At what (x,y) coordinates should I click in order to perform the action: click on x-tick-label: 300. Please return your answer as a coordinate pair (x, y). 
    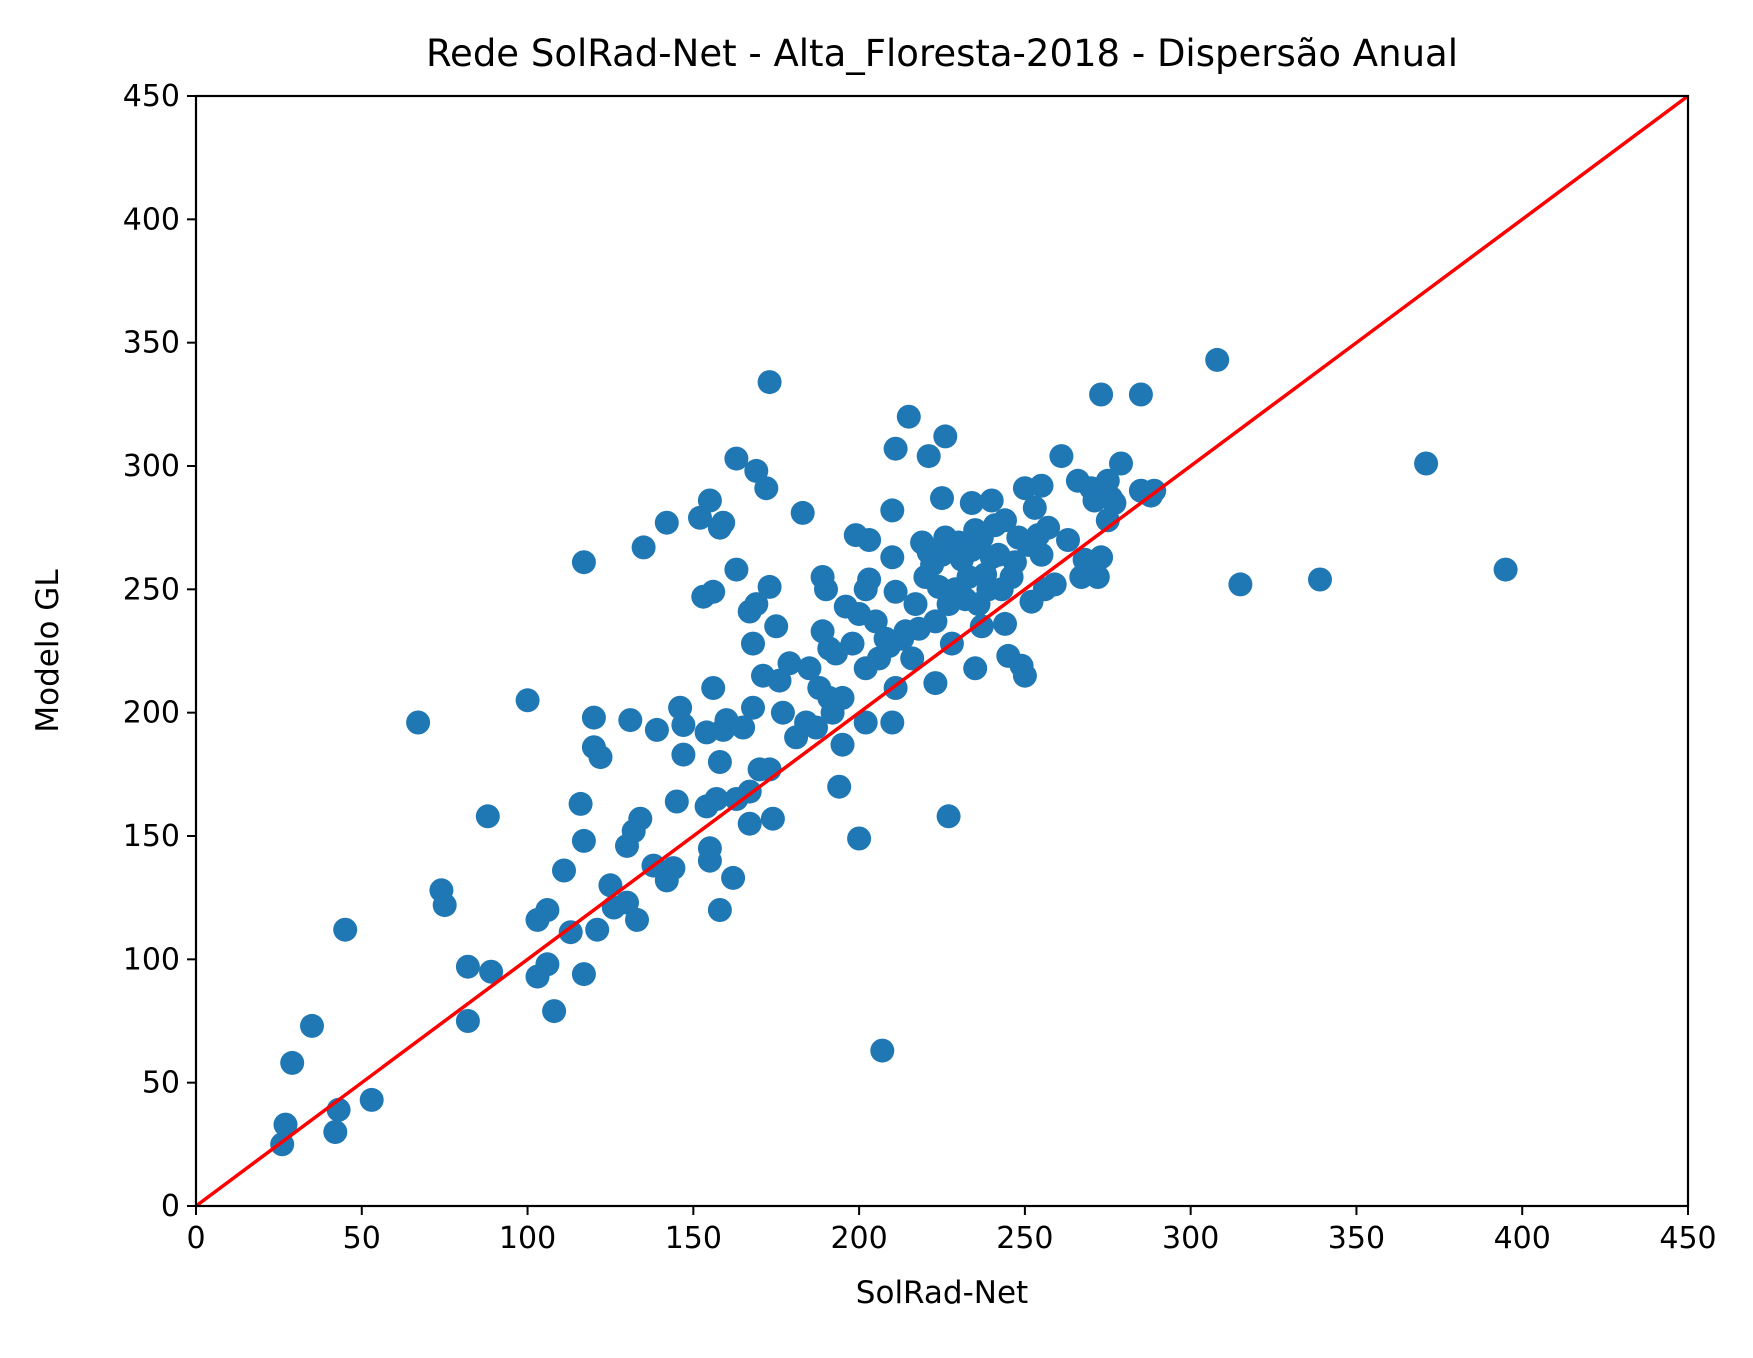
    Looking at the image, I should click on (1190, 1238).